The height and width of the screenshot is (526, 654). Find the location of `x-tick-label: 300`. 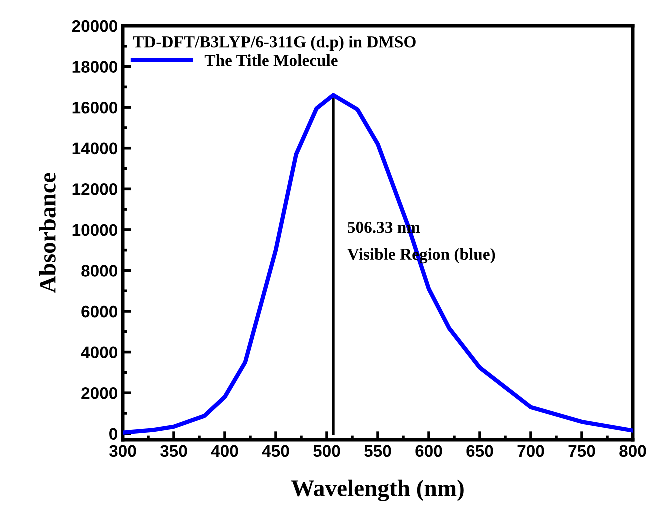

x-tick-label: 300 is located at coordinates (122, 451).